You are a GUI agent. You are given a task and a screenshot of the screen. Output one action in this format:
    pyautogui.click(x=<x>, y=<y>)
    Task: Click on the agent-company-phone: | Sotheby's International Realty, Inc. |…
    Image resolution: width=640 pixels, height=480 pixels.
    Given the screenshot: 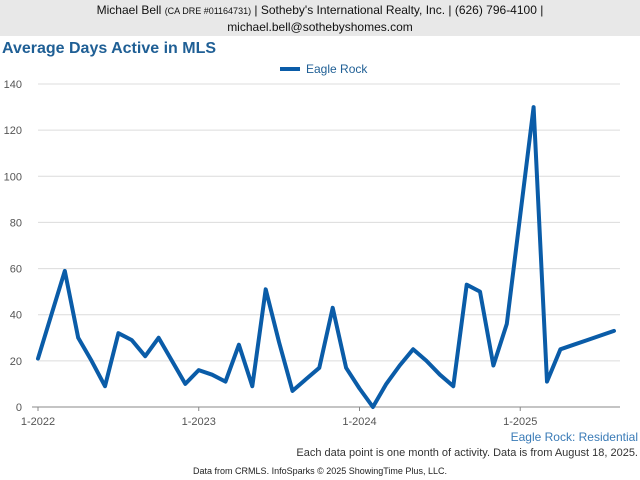 What is the action you would take?
    pyautogui.click(x=397, y=10)
    